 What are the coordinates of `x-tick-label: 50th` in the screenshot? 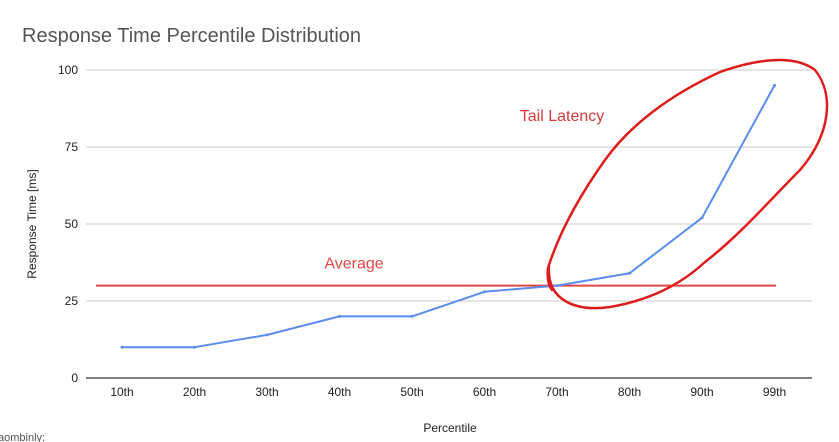 It's located at (411, 392).